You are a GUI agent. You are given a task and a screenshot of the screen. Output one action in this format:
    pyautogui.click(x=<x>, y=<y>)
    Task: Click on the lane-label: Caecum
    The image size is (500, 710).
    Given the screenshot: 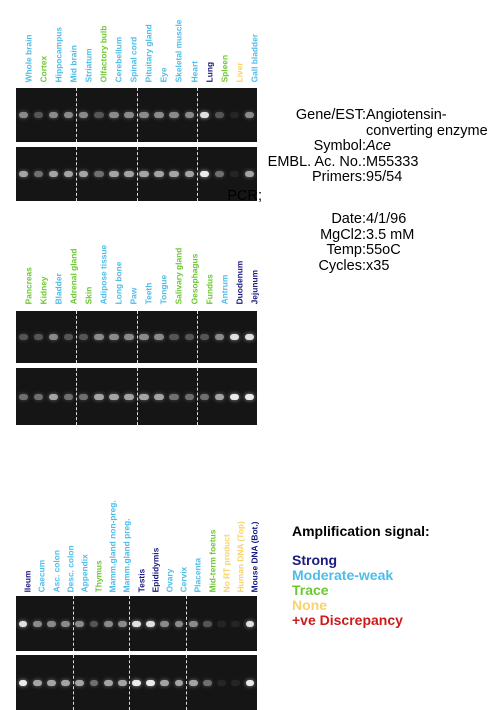 What is the action you would take?
    pyautogui.click(x=41, y=575)
    